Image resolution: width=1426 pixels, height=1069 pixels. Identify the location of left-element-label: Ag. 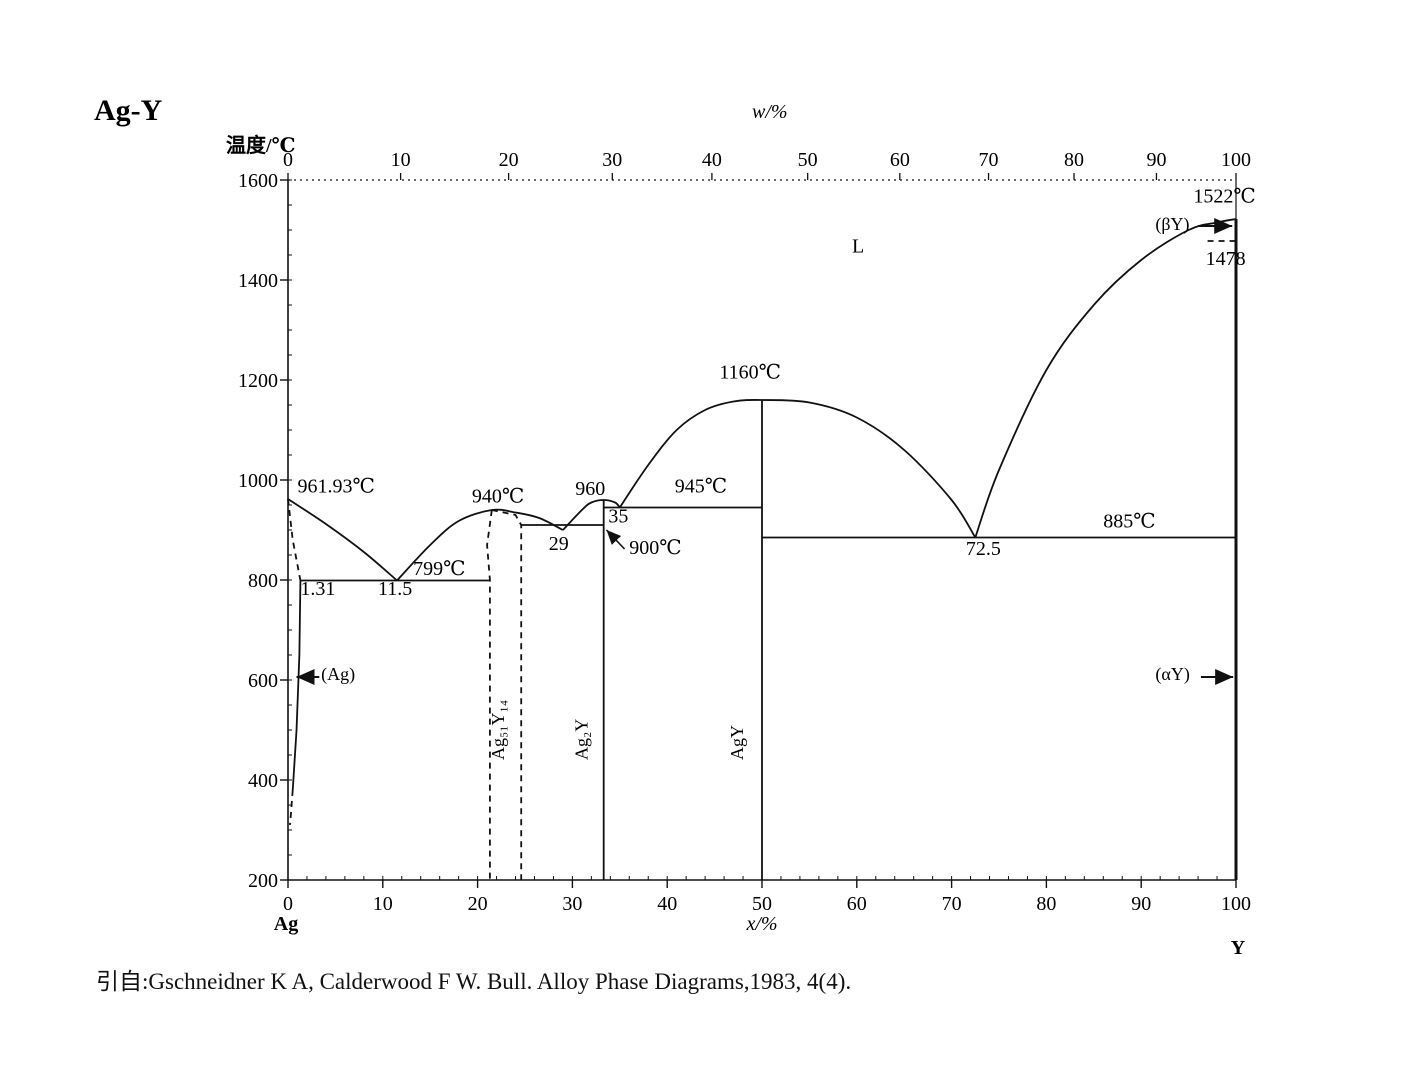
(286, 924).